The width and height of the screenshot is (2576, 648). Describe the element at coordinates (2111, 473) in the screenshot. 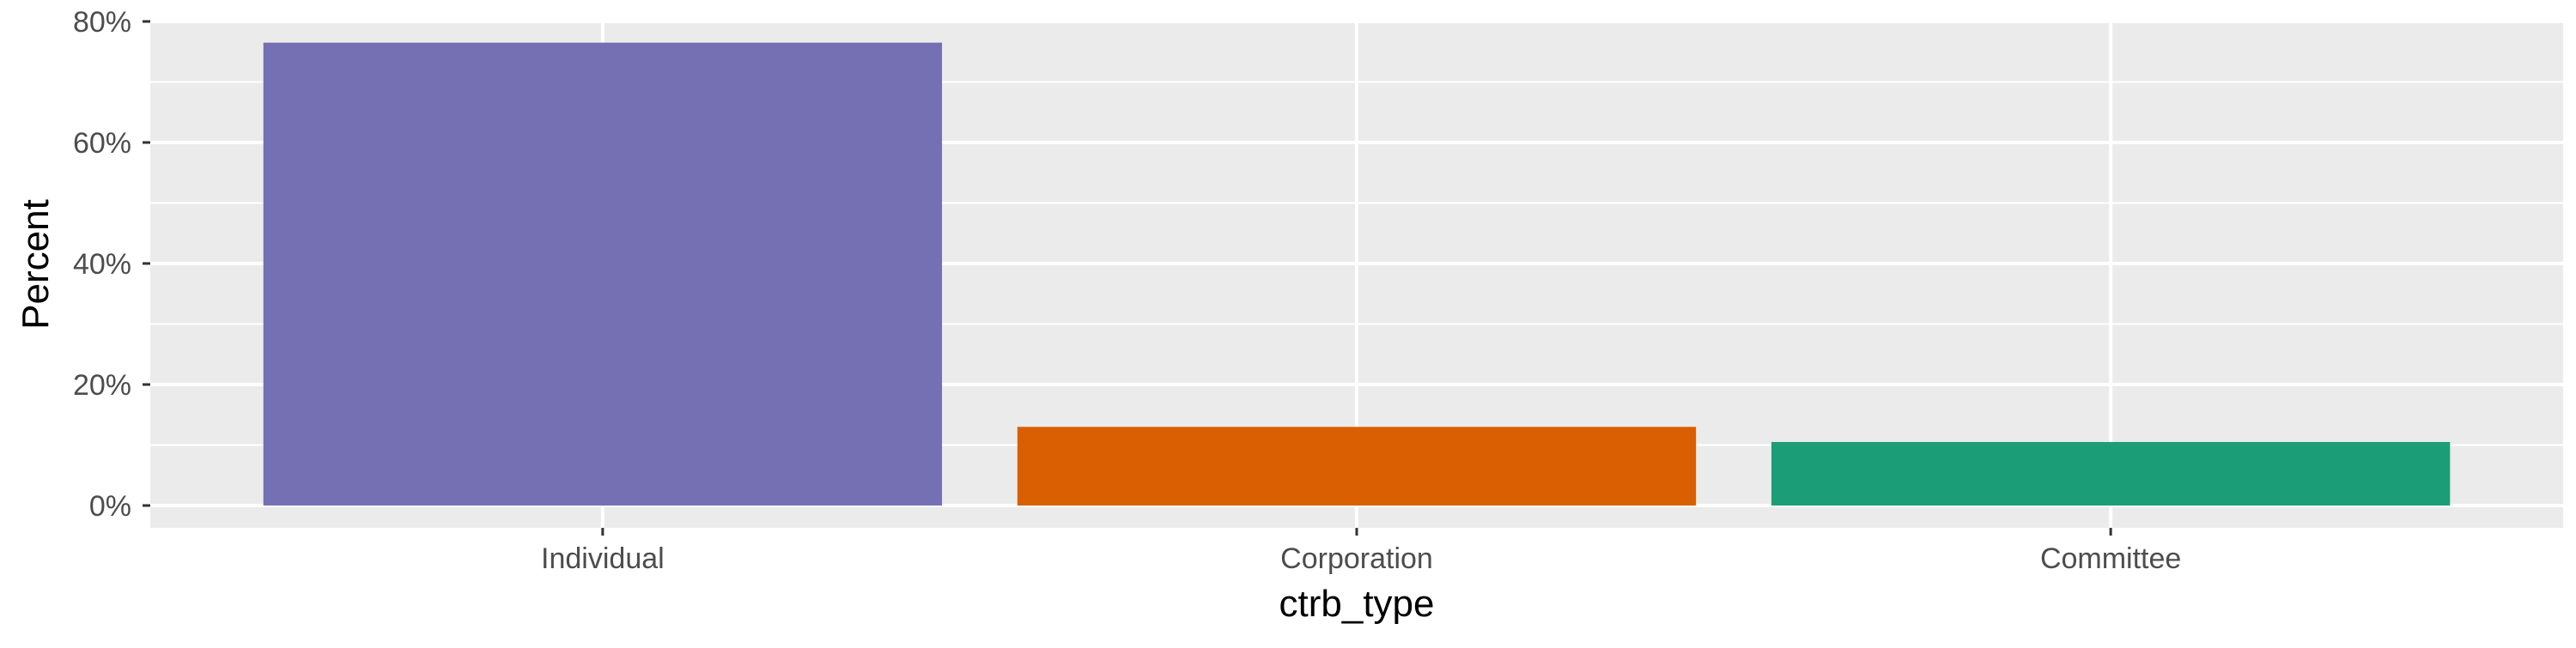

I see `bar-committee` at that location.